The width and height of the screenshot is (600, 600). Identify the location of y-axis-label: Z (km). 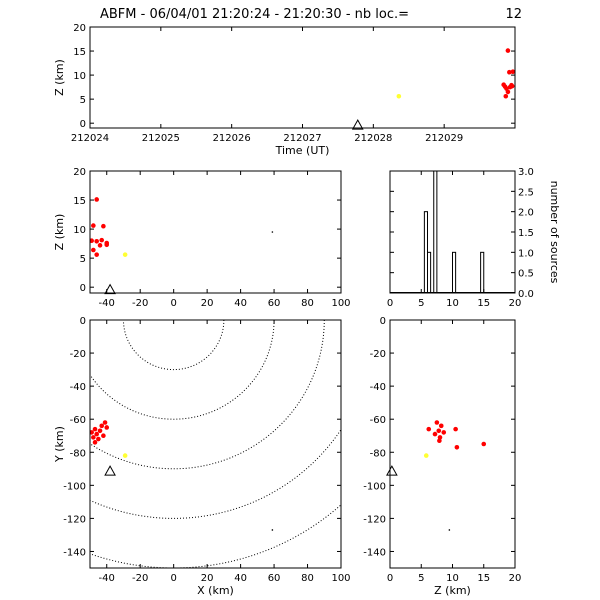
(59, 77).